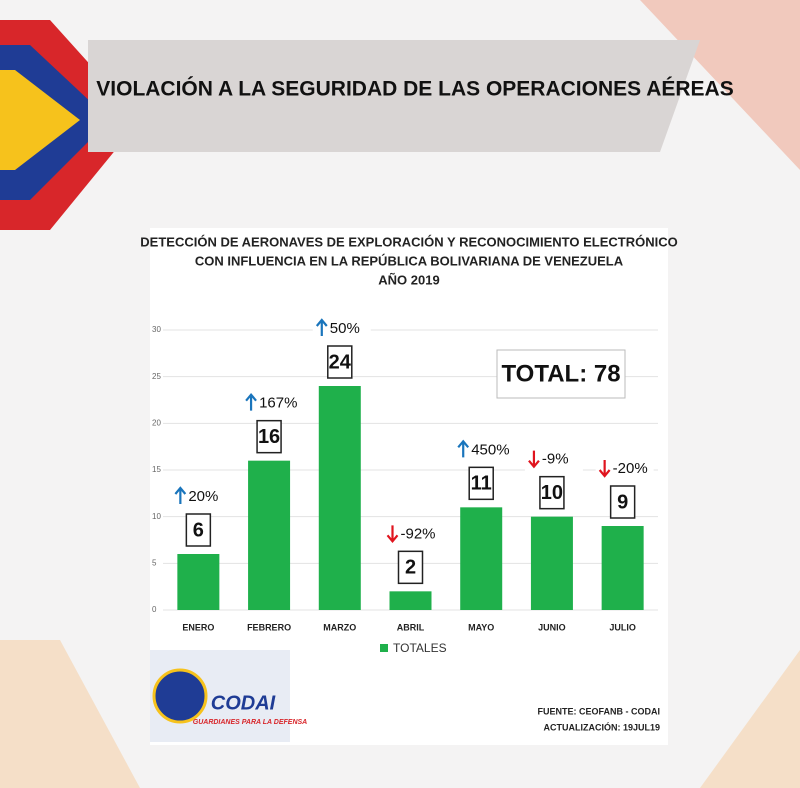 This screenshot has width=800, height=788. I want to click on x-tick-label: MAYO, so click(481, 627).